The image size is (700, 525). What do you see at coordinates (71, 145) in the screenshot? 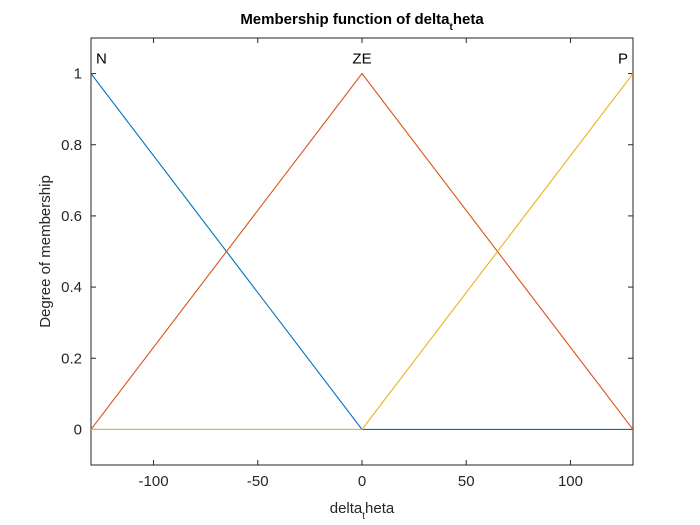
I see `y-tick-label: 0.8` at bounding box center [71, 145].